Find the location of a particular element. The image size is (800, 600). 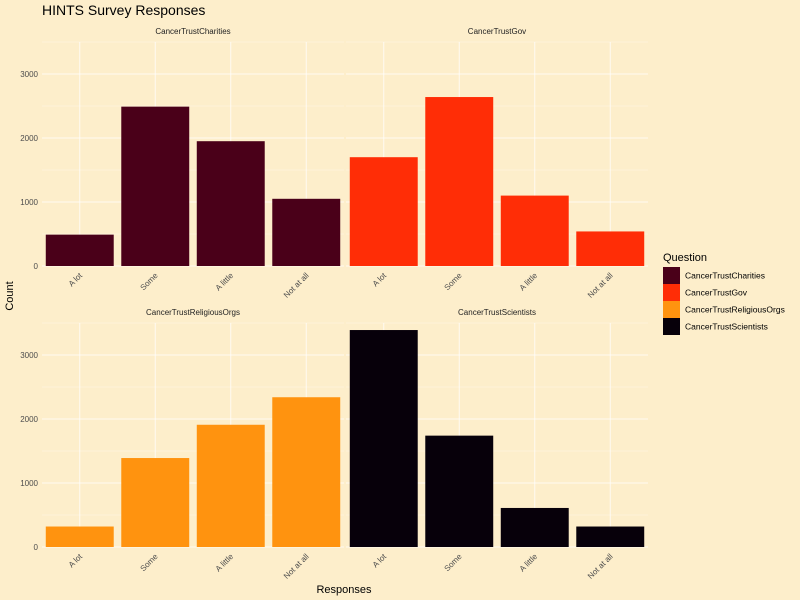

panel-strip-label: CancerTrustCharities is located at coordinates (192, 31).